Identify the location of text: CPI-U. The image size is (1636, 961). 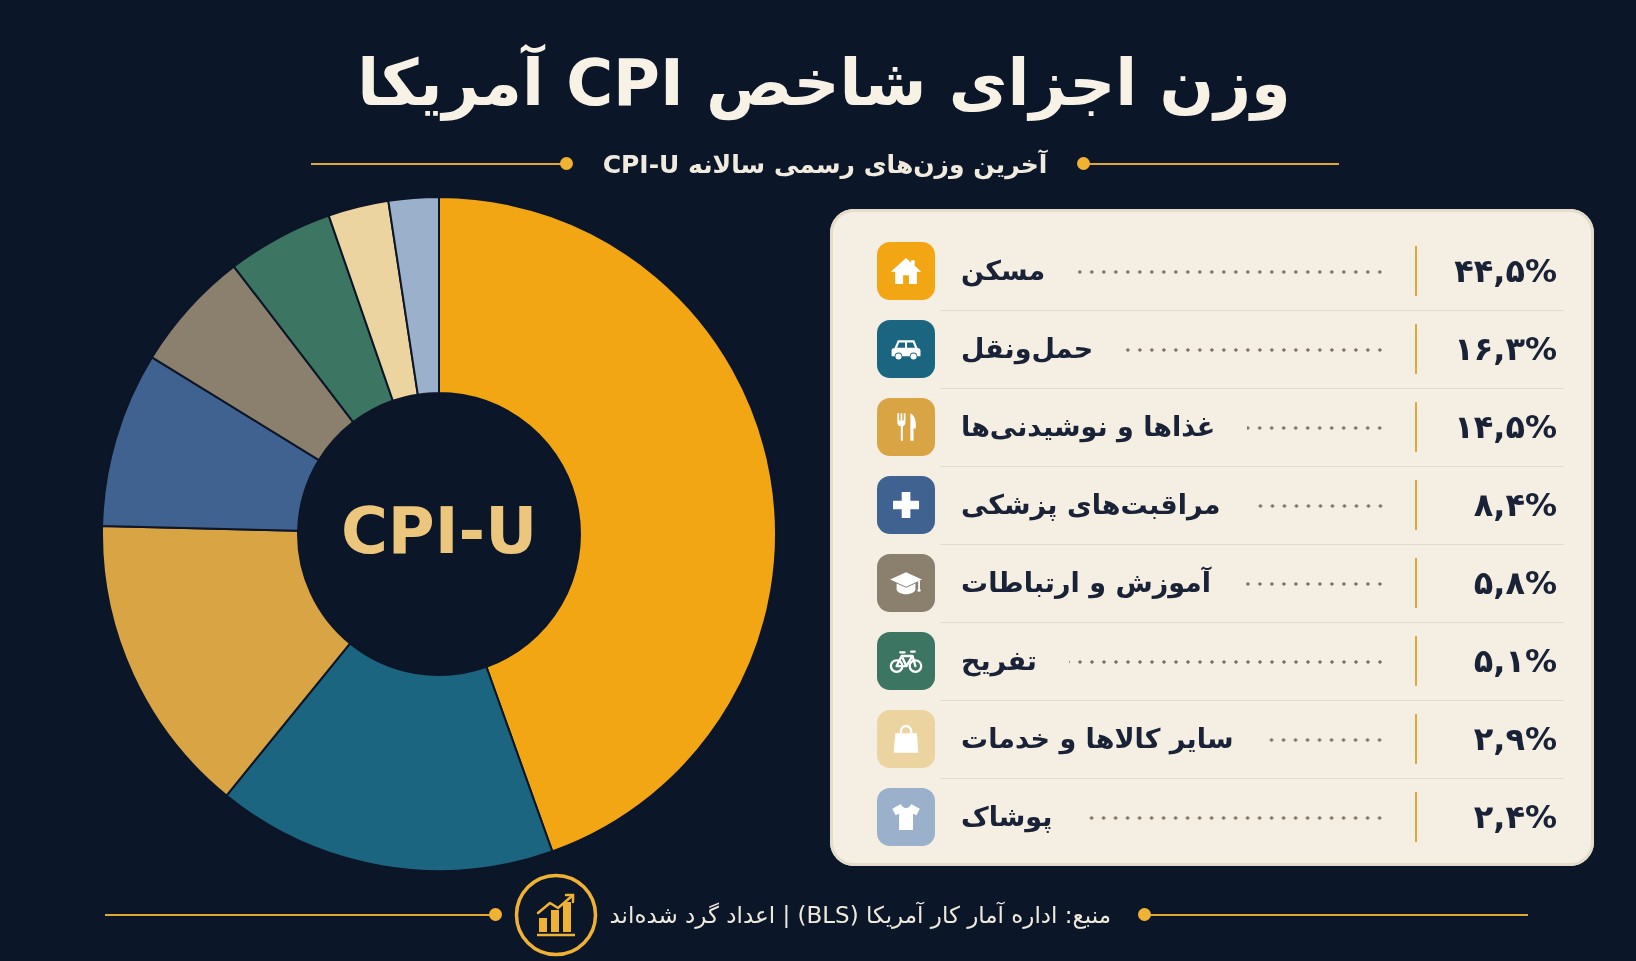
(439, 530).